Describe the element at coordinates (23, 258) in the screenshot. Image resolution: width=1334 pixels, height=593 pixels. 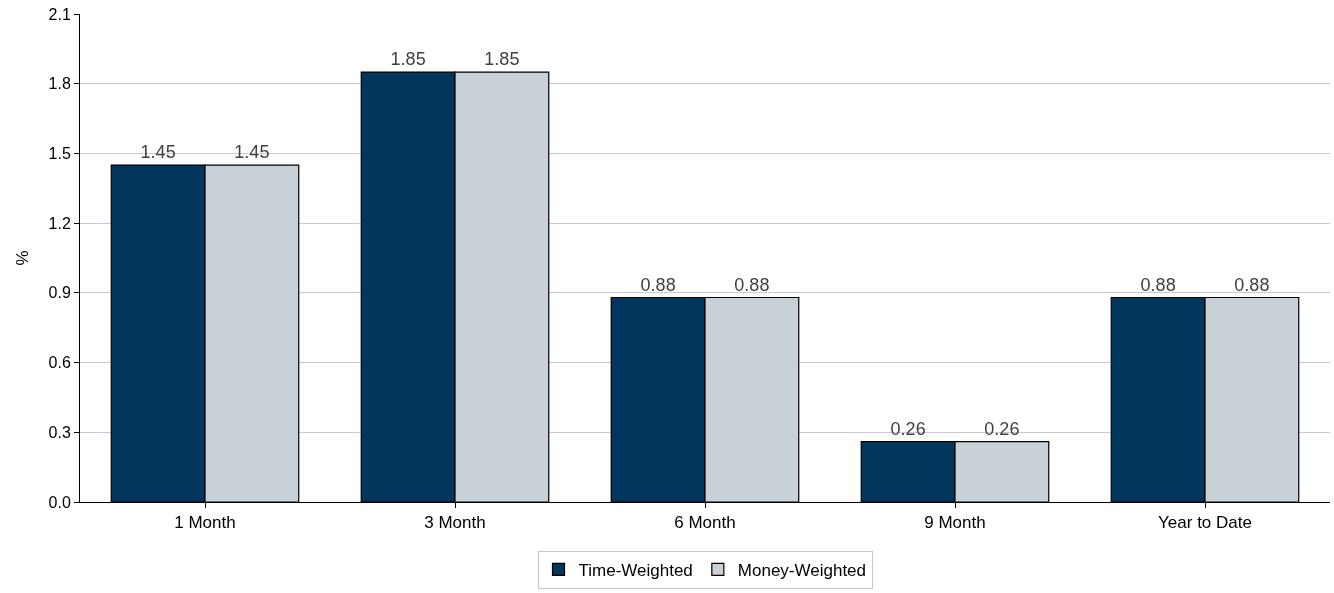
I see `y-axis-title: %` at that location.